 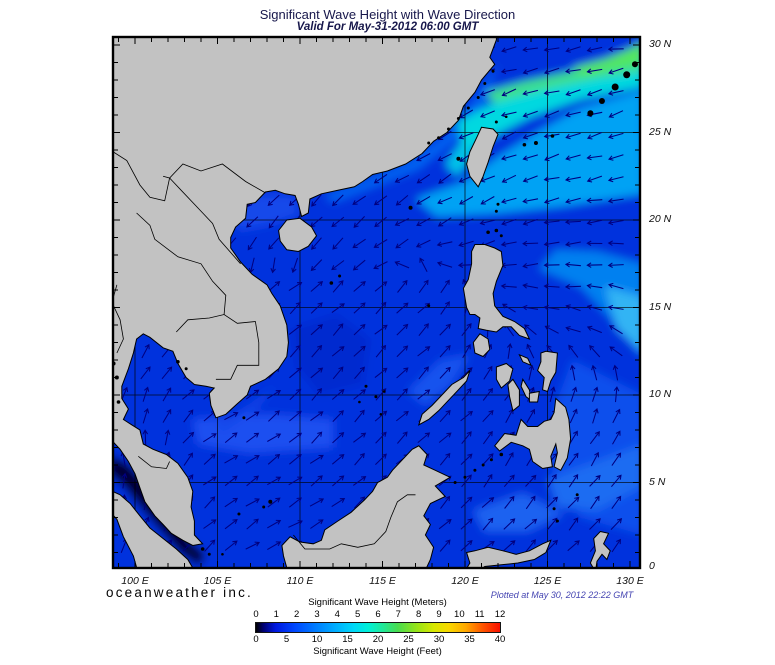 What do you see at coordinates (660, 131) in the screenshot?
I see `lat-label: 25 N` at bounding box center [660, 131].